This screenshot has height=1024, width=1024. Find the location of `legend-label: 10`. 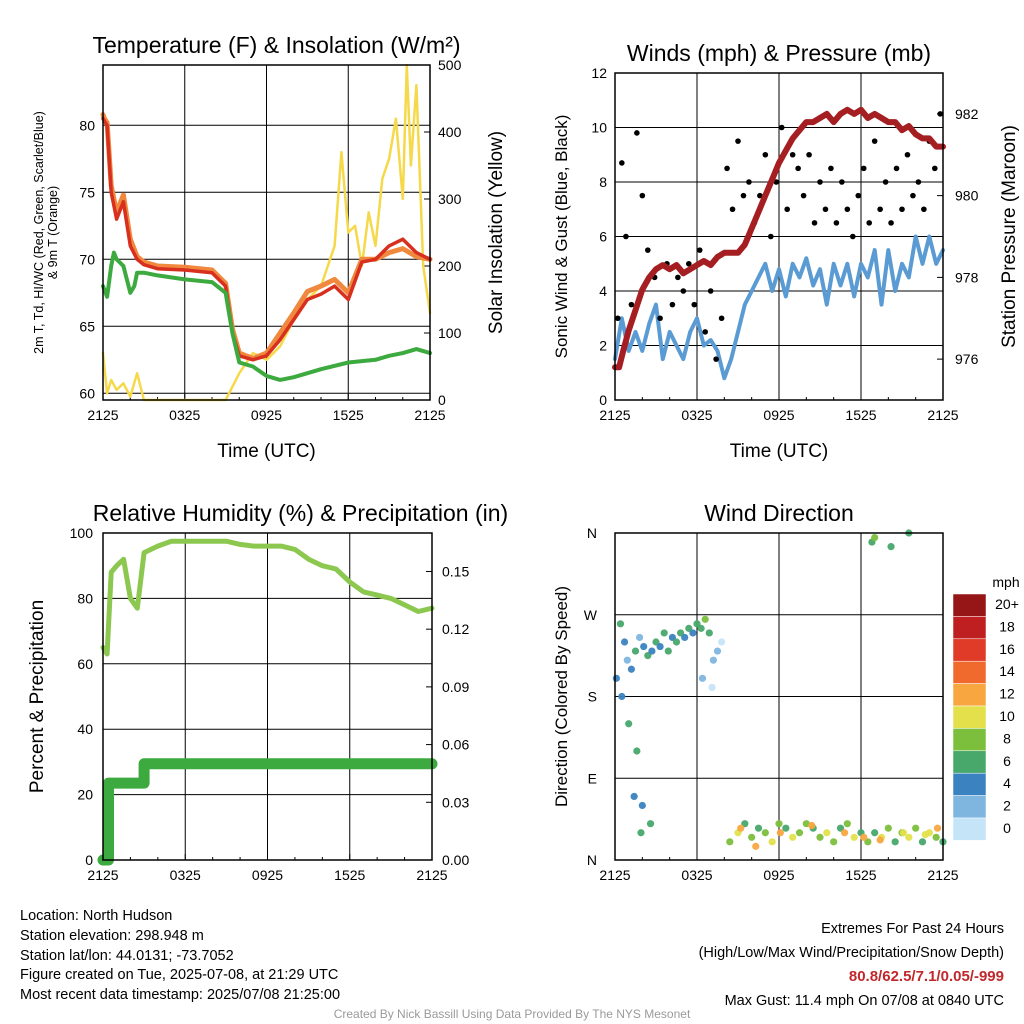

legend-label: 10 is located at coordinates (1007, 716).